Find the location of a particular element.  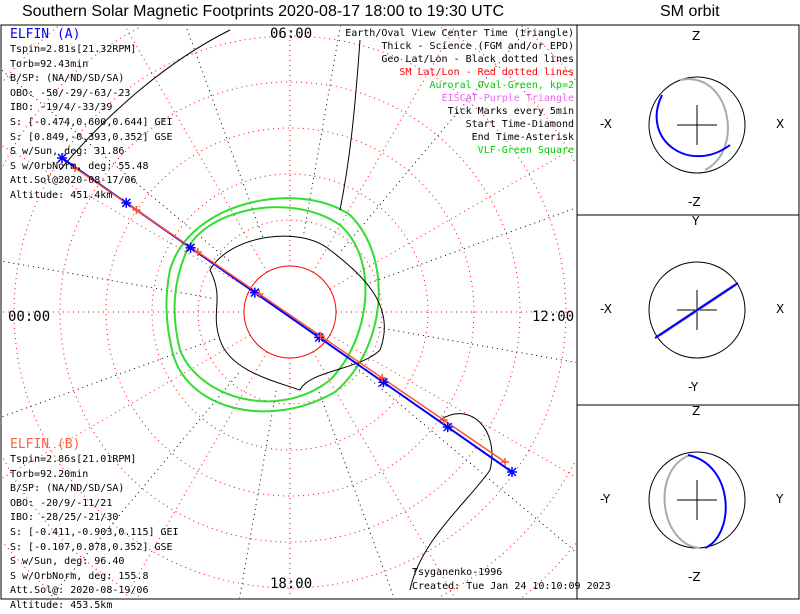

legend-item: Geo Lat/Lon - Black dotted lines is located at coordinates (477, 59).